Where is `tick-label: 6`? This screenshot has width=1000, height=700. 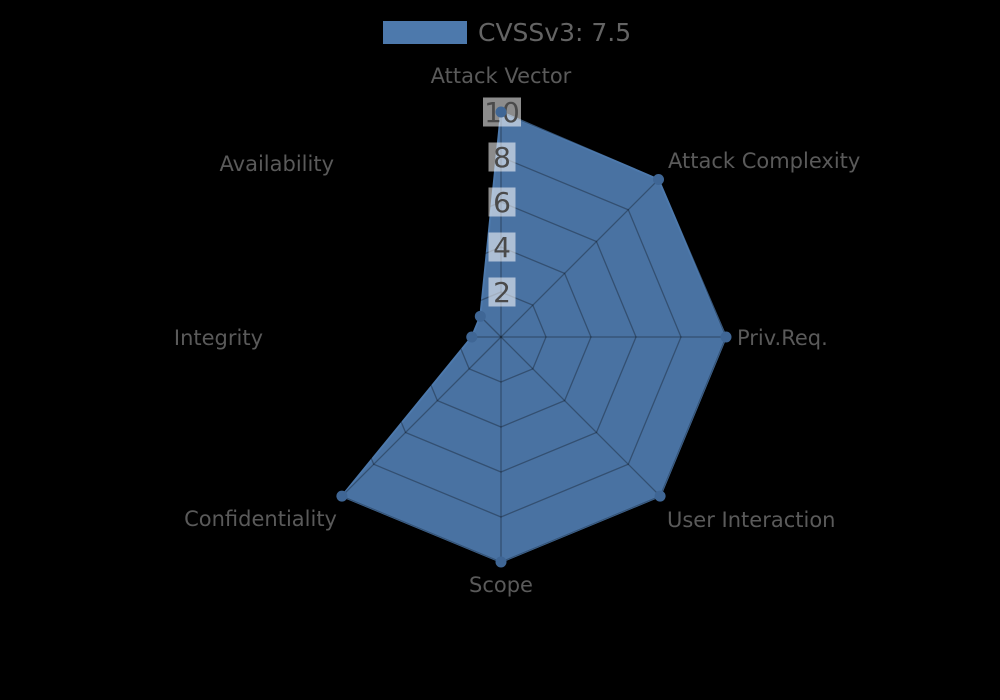 tick-label: 6 is located at coordinates (502, 202).